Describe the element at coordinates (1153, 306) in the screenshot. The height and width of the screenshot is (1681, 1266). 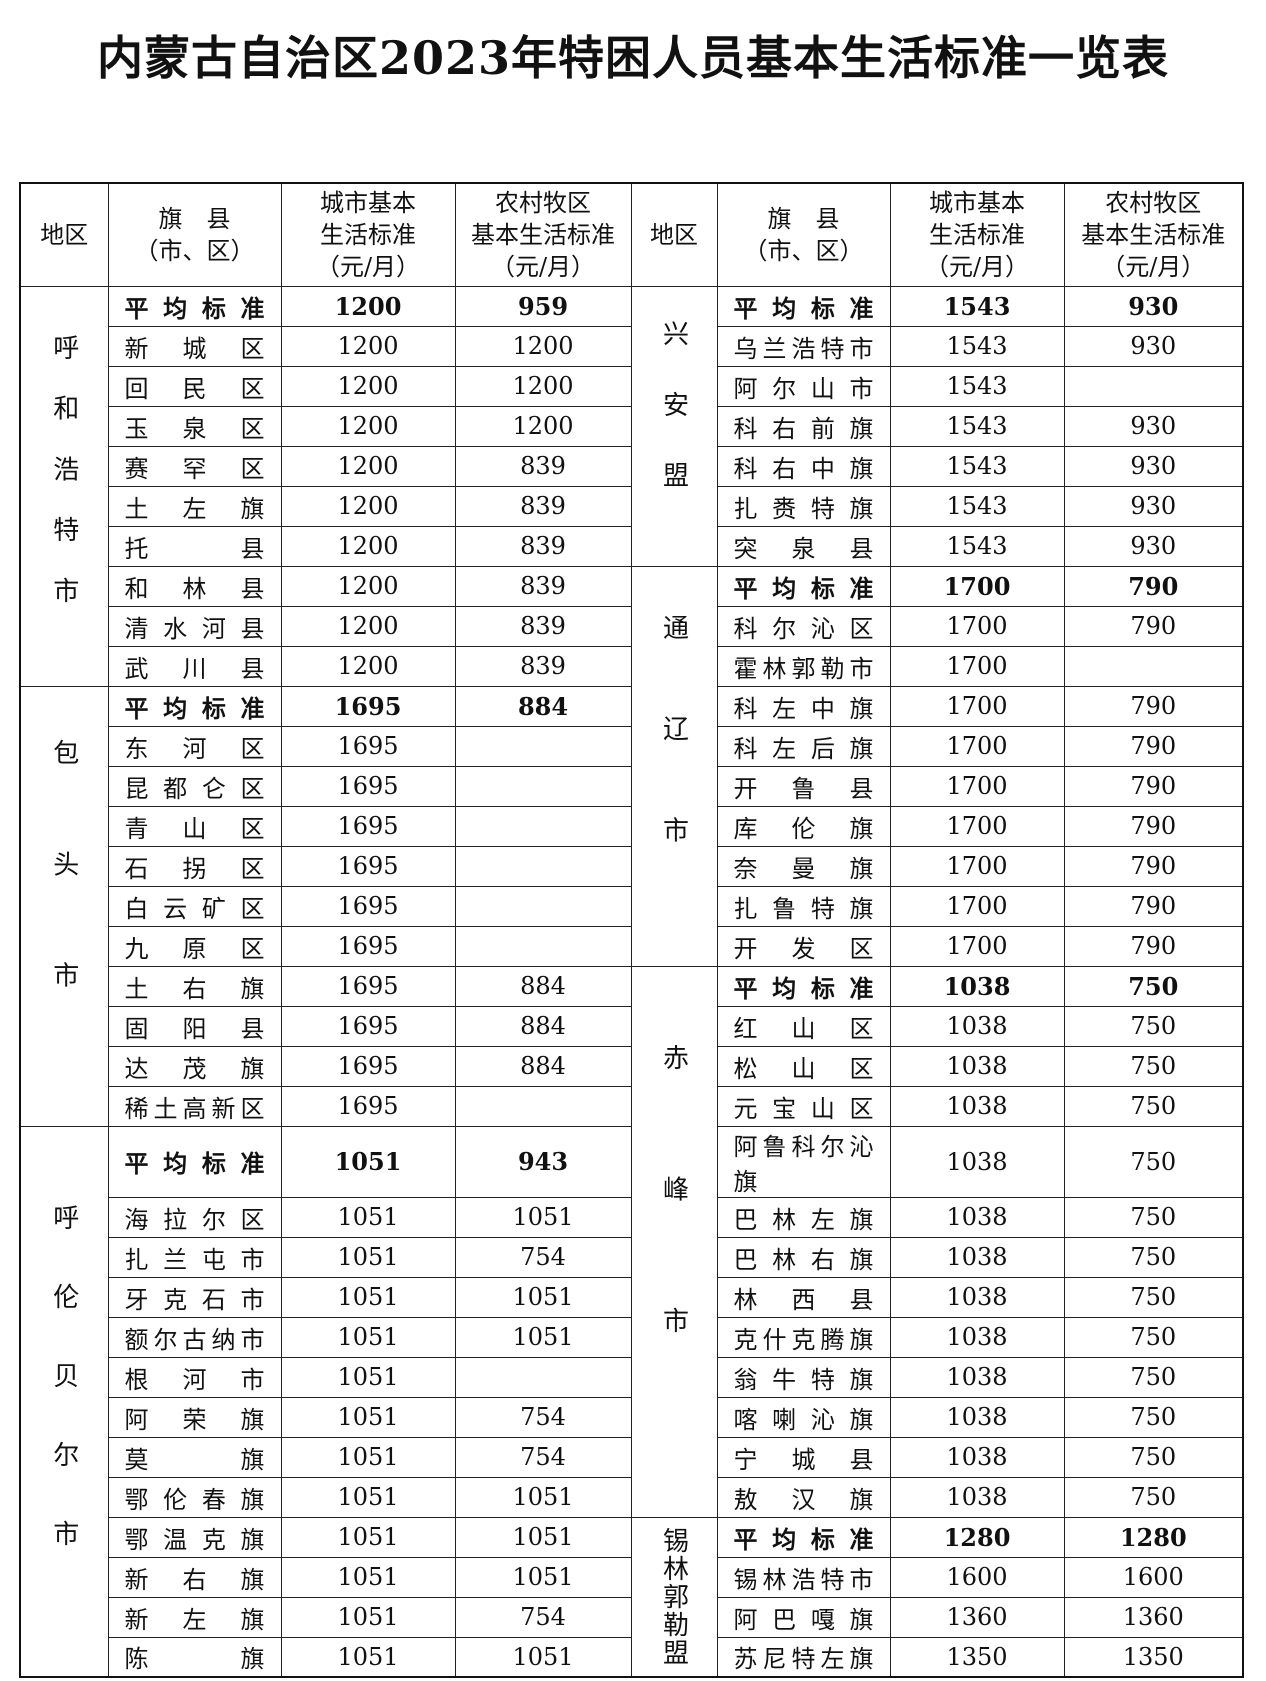
I see `rural-standard: 930` at that location.